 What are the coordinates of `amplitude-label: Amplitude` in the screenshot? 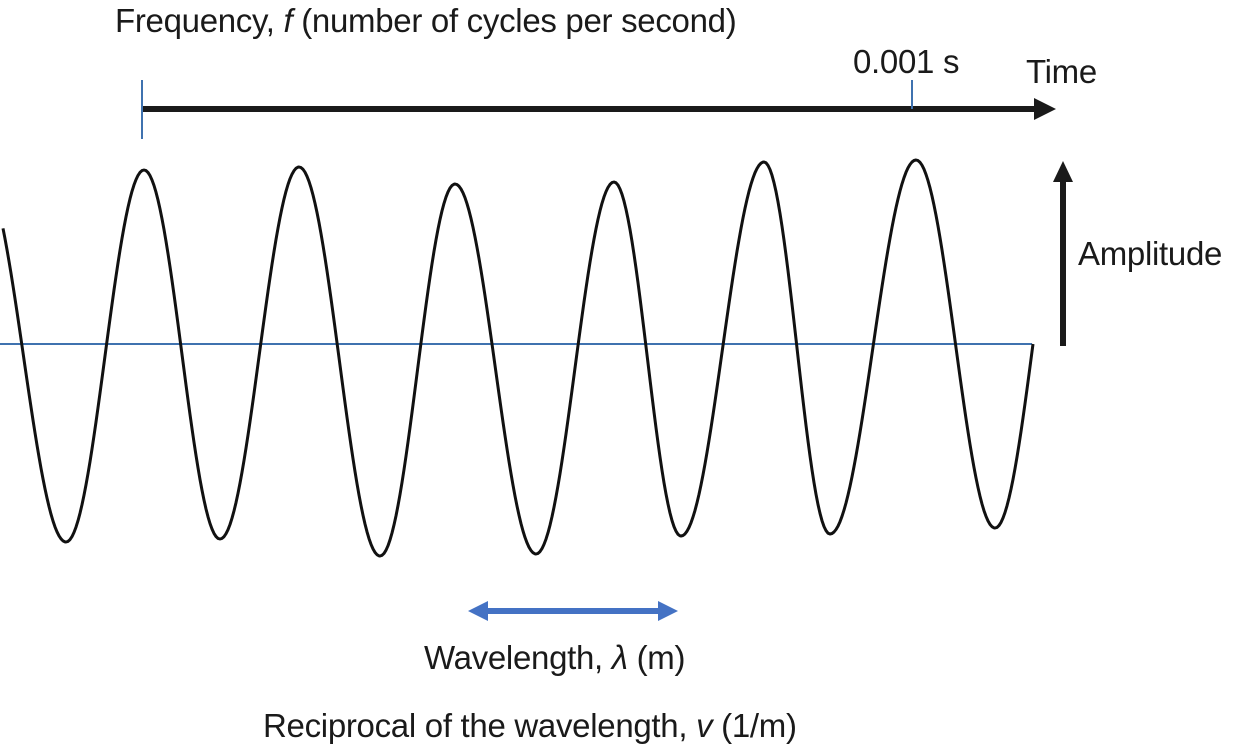 It's located at (1150, 253).